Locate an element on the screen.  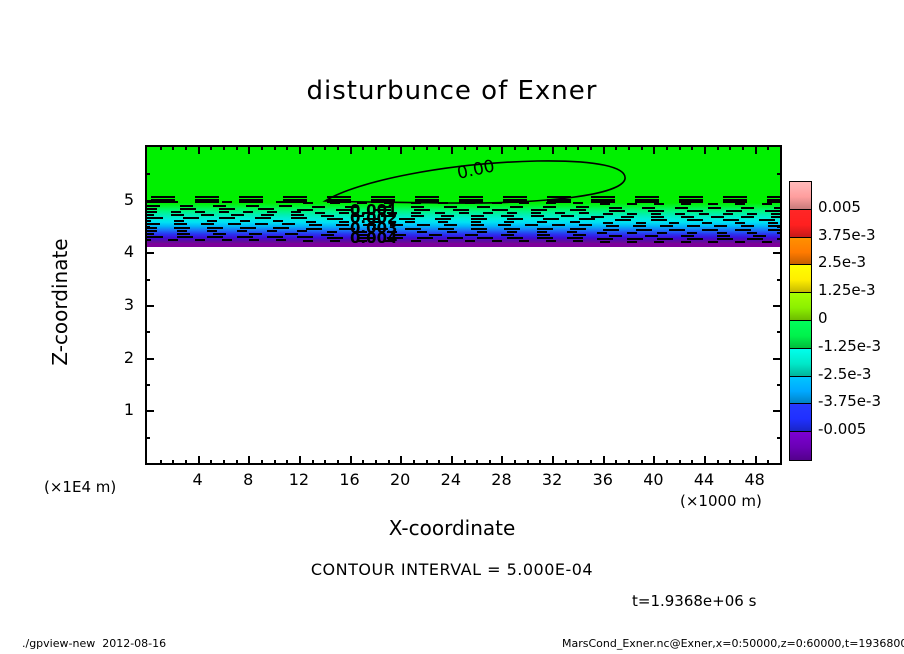
x-tick-label: 12 is located at coordinates (299, 479).